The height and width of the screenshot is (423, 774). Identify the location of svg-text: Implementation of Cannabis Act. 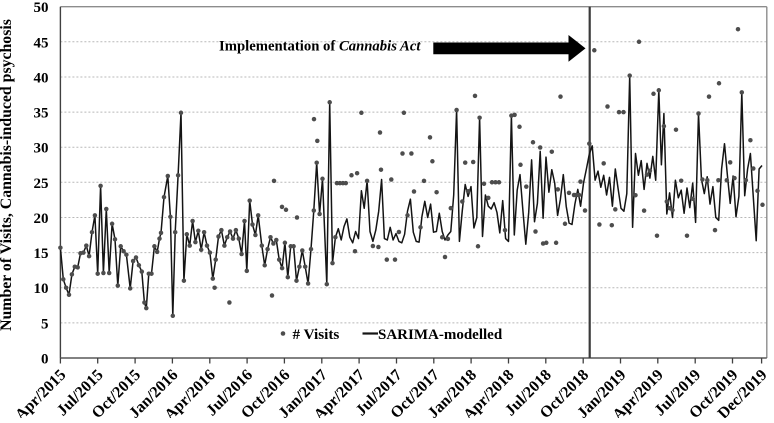
(320, 47).